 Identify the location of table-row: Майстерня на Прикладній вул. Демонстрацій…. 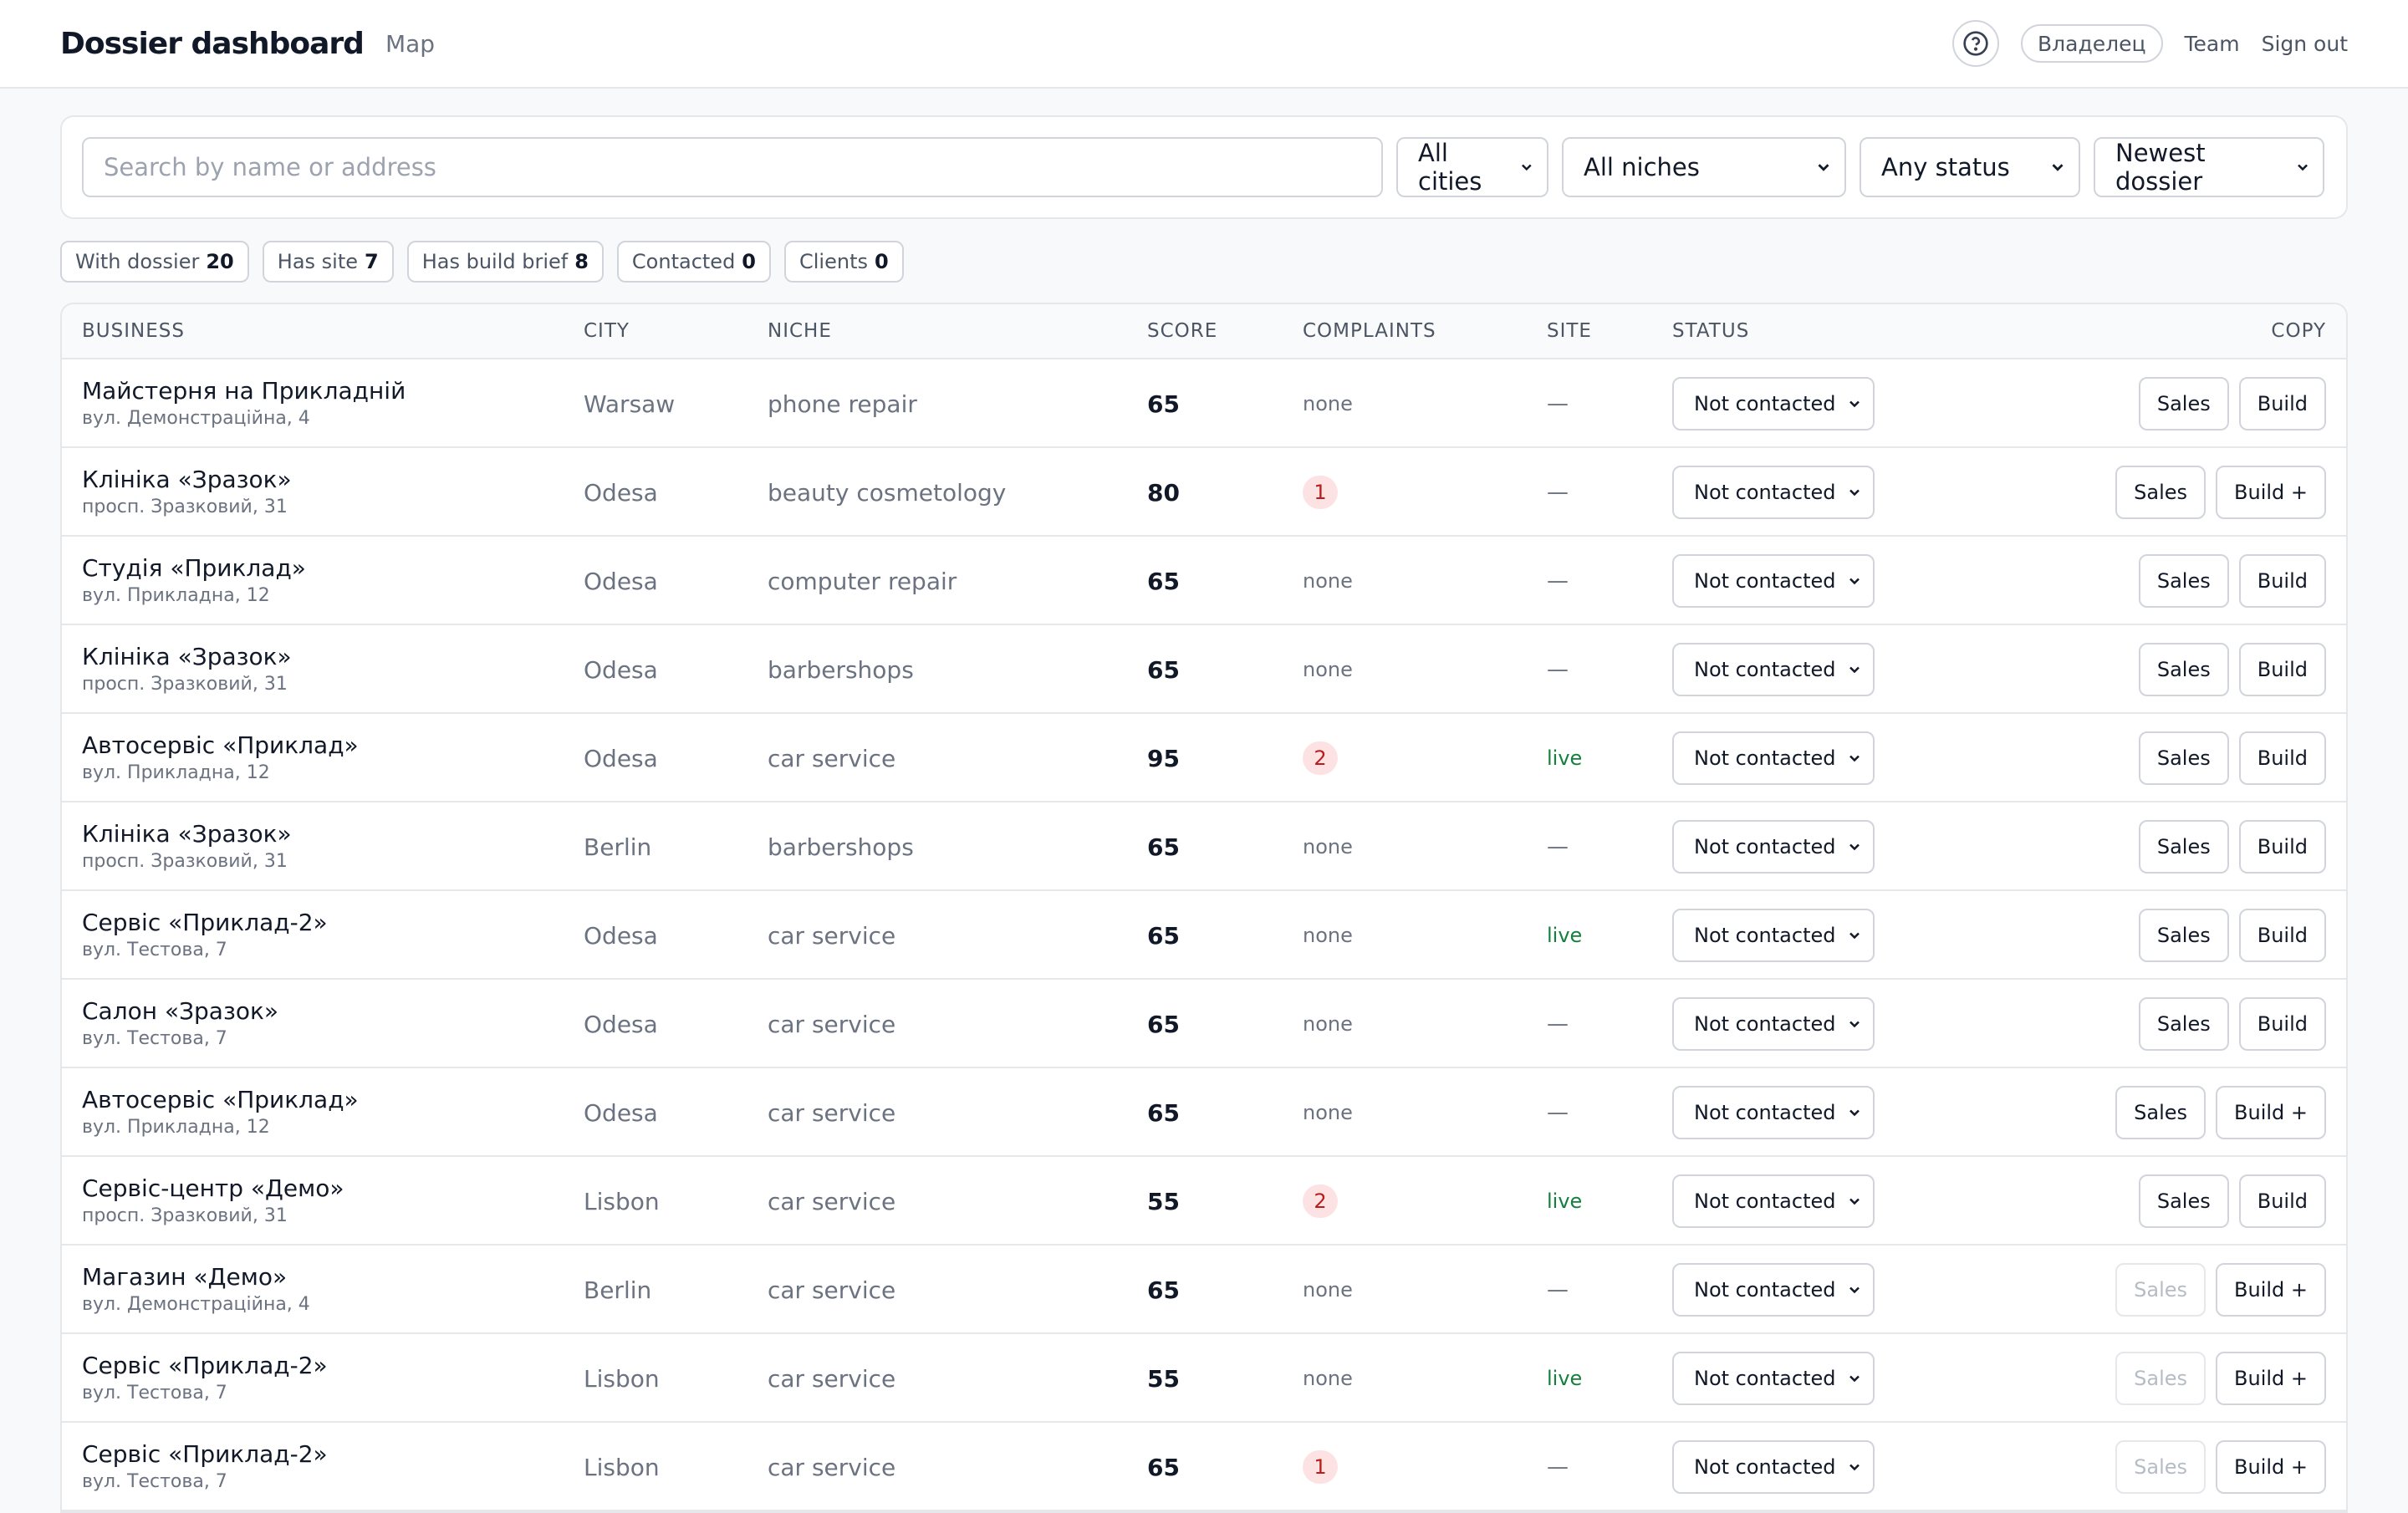
(1204, 403).